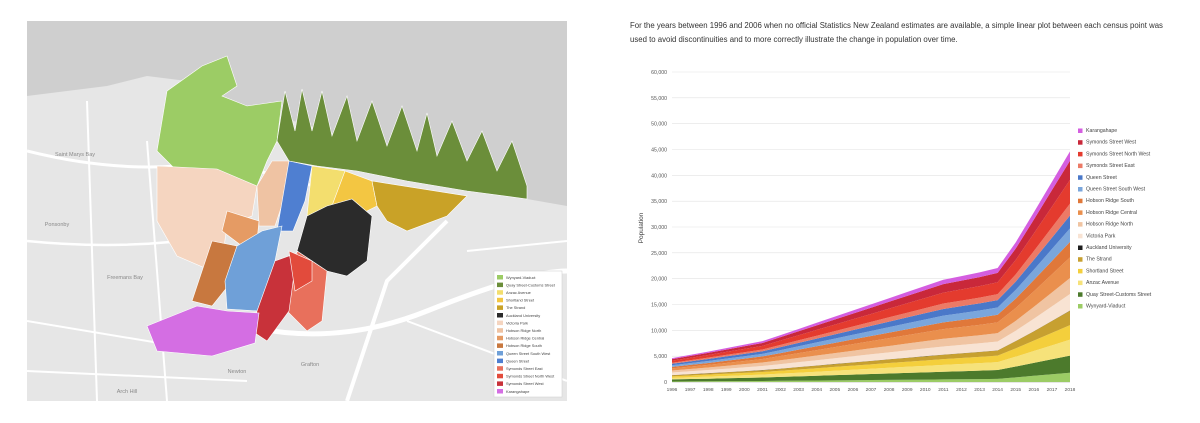 The height and width of the screenshot is (423, 1200). Describe the element at coordinates (1109, 225) in the screenshot. I see `legend-label: Hobson Ridge North` at that location.